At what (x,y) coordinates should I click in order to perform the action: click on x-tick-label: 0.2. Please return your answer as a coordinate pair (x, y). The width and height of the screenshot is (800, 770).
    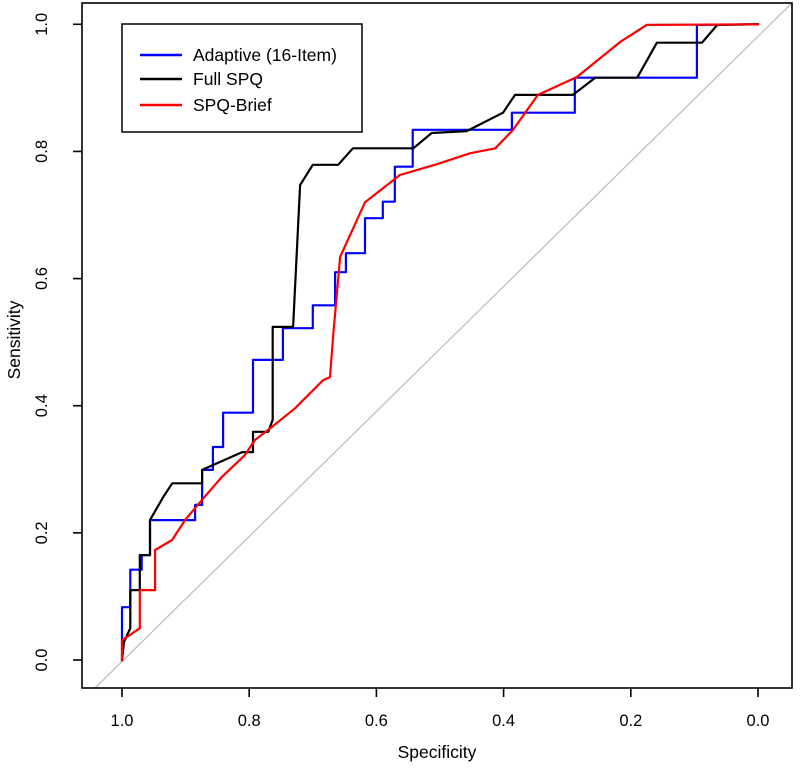
    Looking at the image, I should click on (630, 721).